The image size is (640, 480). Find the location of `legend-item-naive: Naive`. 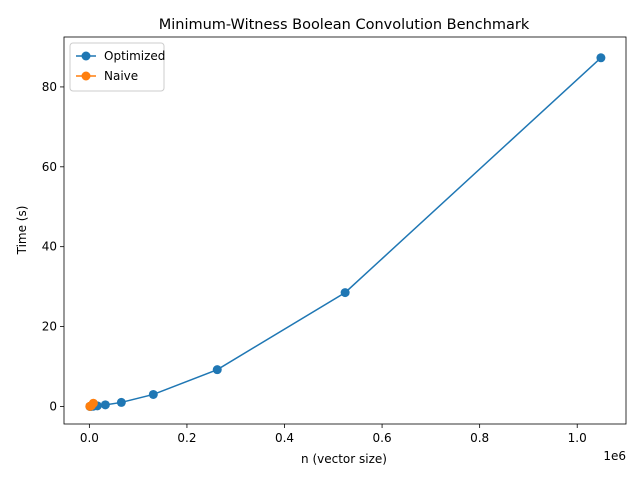

legend-item-naive: Naive is located at coordinates (107, 76).